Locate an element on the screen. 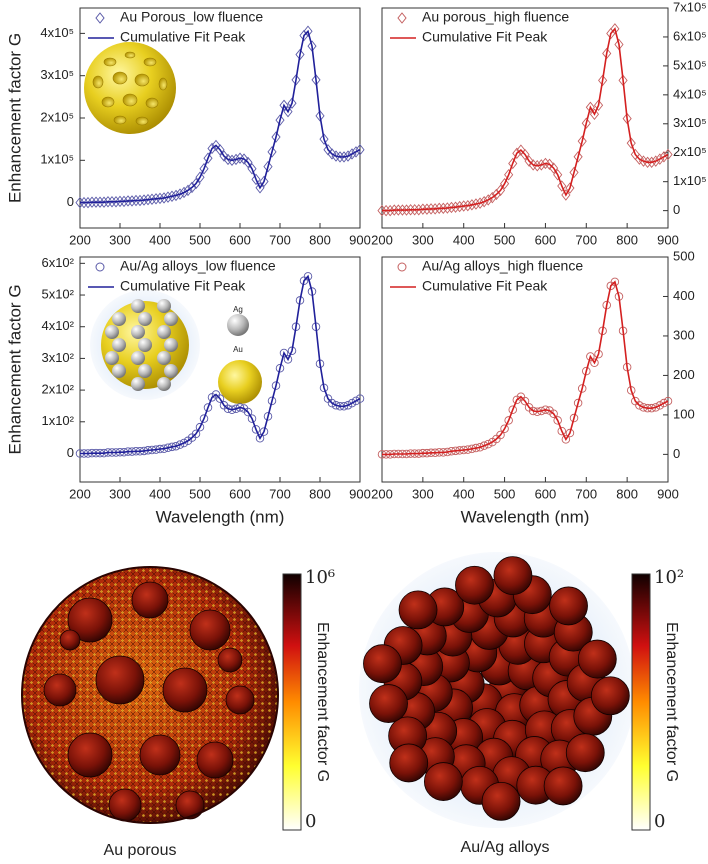 This screenshot has width=708, height=864. y-tick-label: 3x10⁵ is located at coordinates (57, 74).